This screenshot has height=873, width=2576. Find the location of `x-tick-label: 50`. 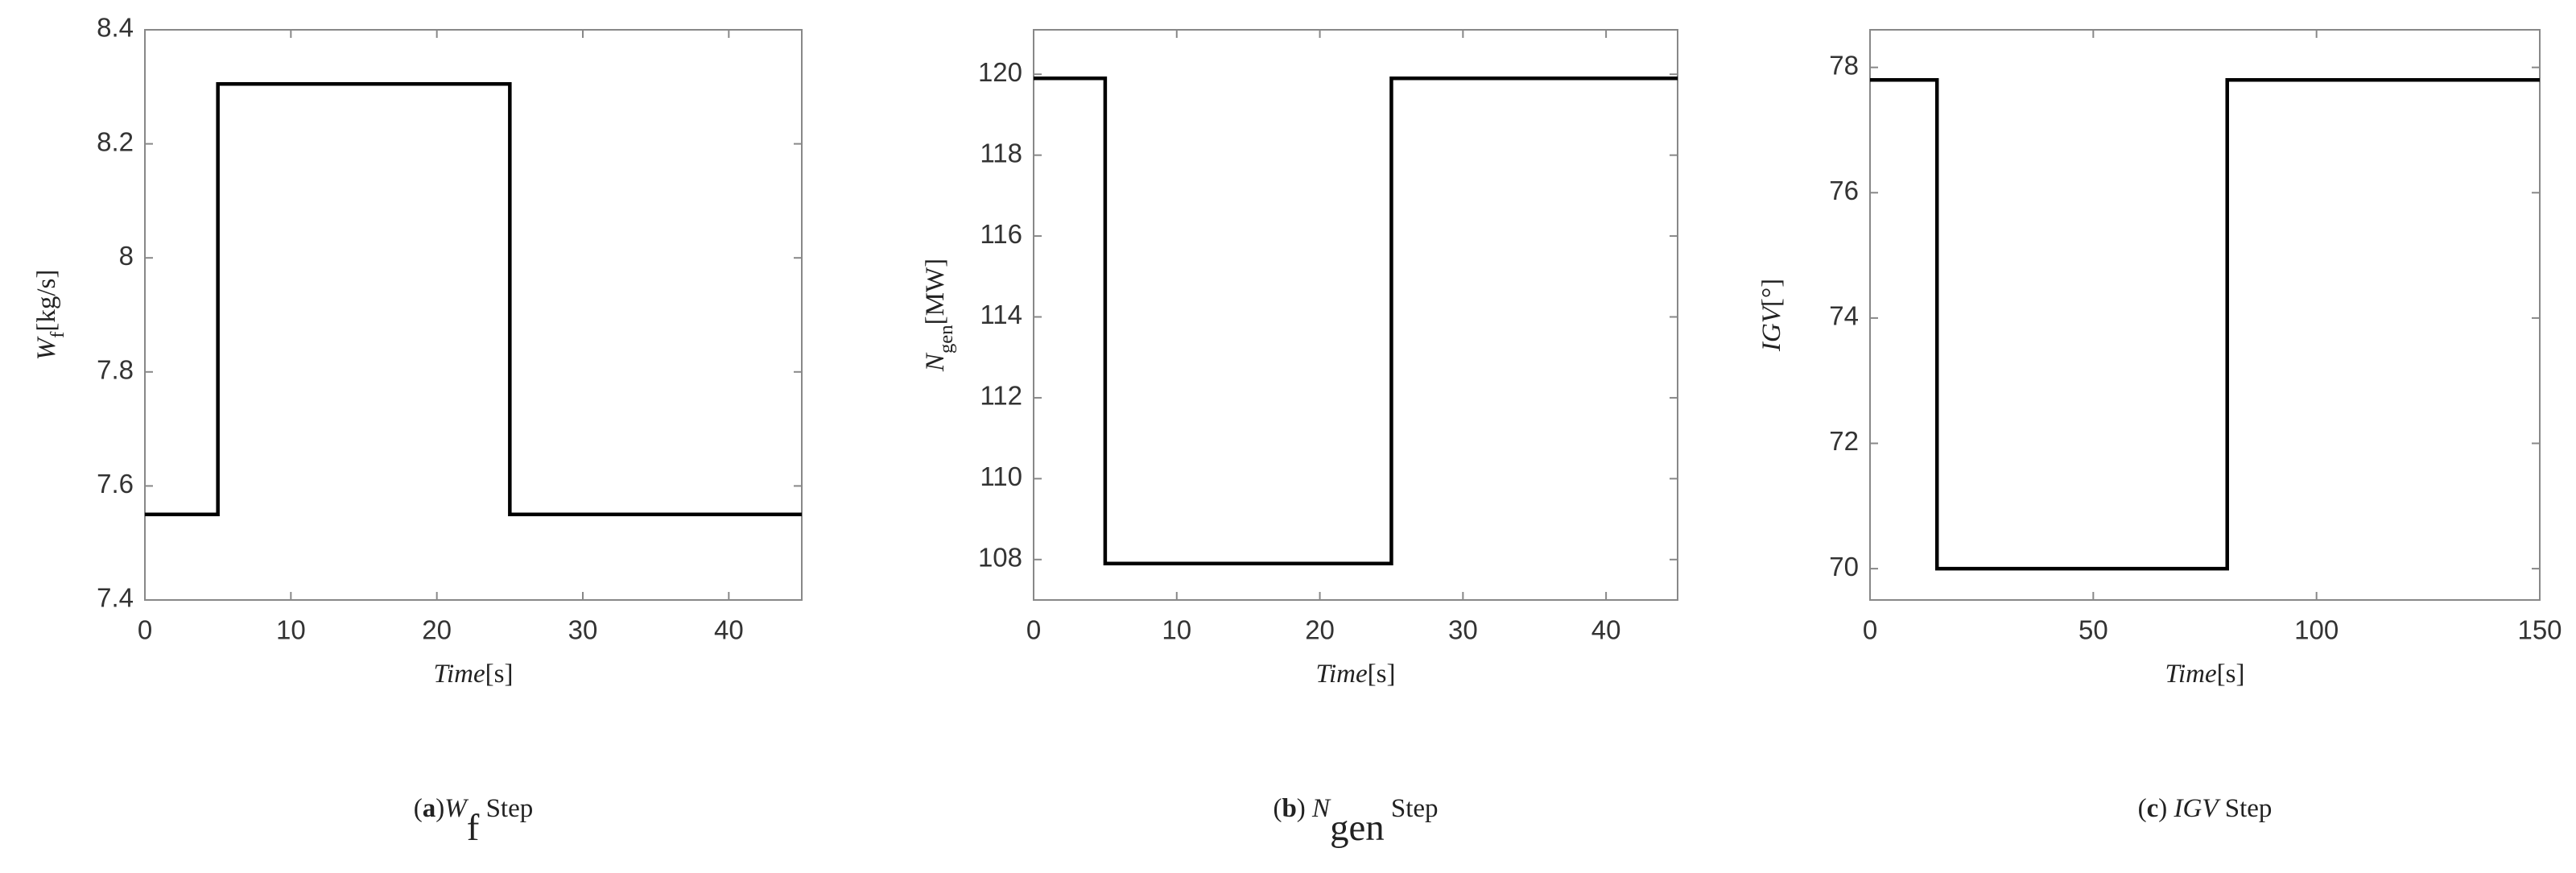

x-tick-label: 50 is located at coordinates (2093, 630).